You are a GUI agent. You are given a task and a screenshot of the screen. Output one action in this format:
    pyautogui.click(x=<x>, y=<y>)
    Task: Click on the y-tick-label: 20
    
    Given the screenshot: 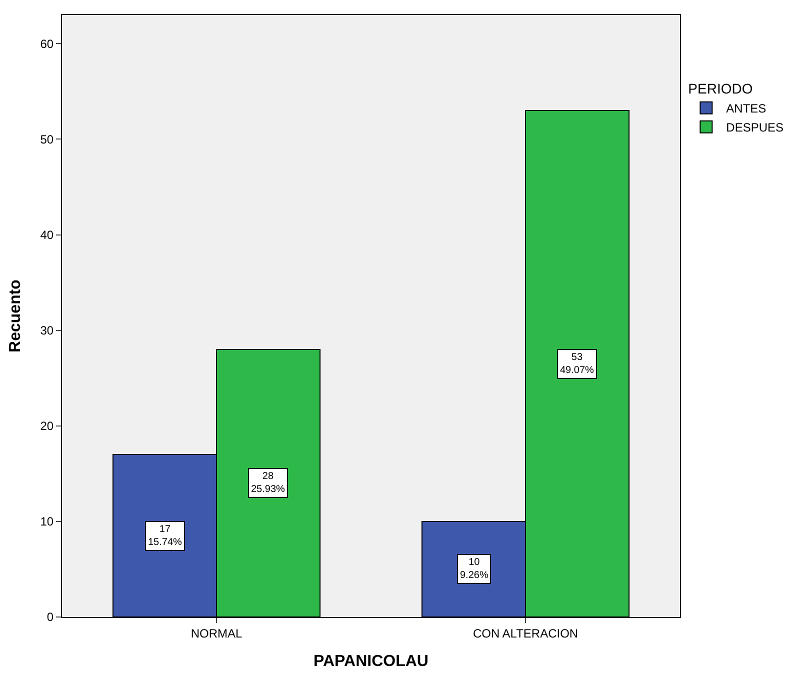 What is the action you would take?
    pyautogui.click(x=47, y=426)
    